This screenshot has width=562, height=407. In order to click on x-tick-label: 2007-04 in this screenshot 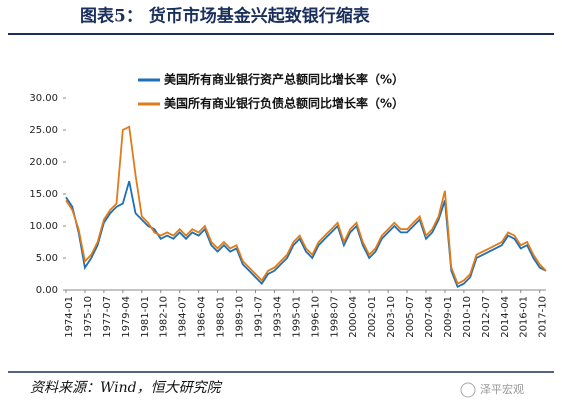, I will do `click(429, 317)`.